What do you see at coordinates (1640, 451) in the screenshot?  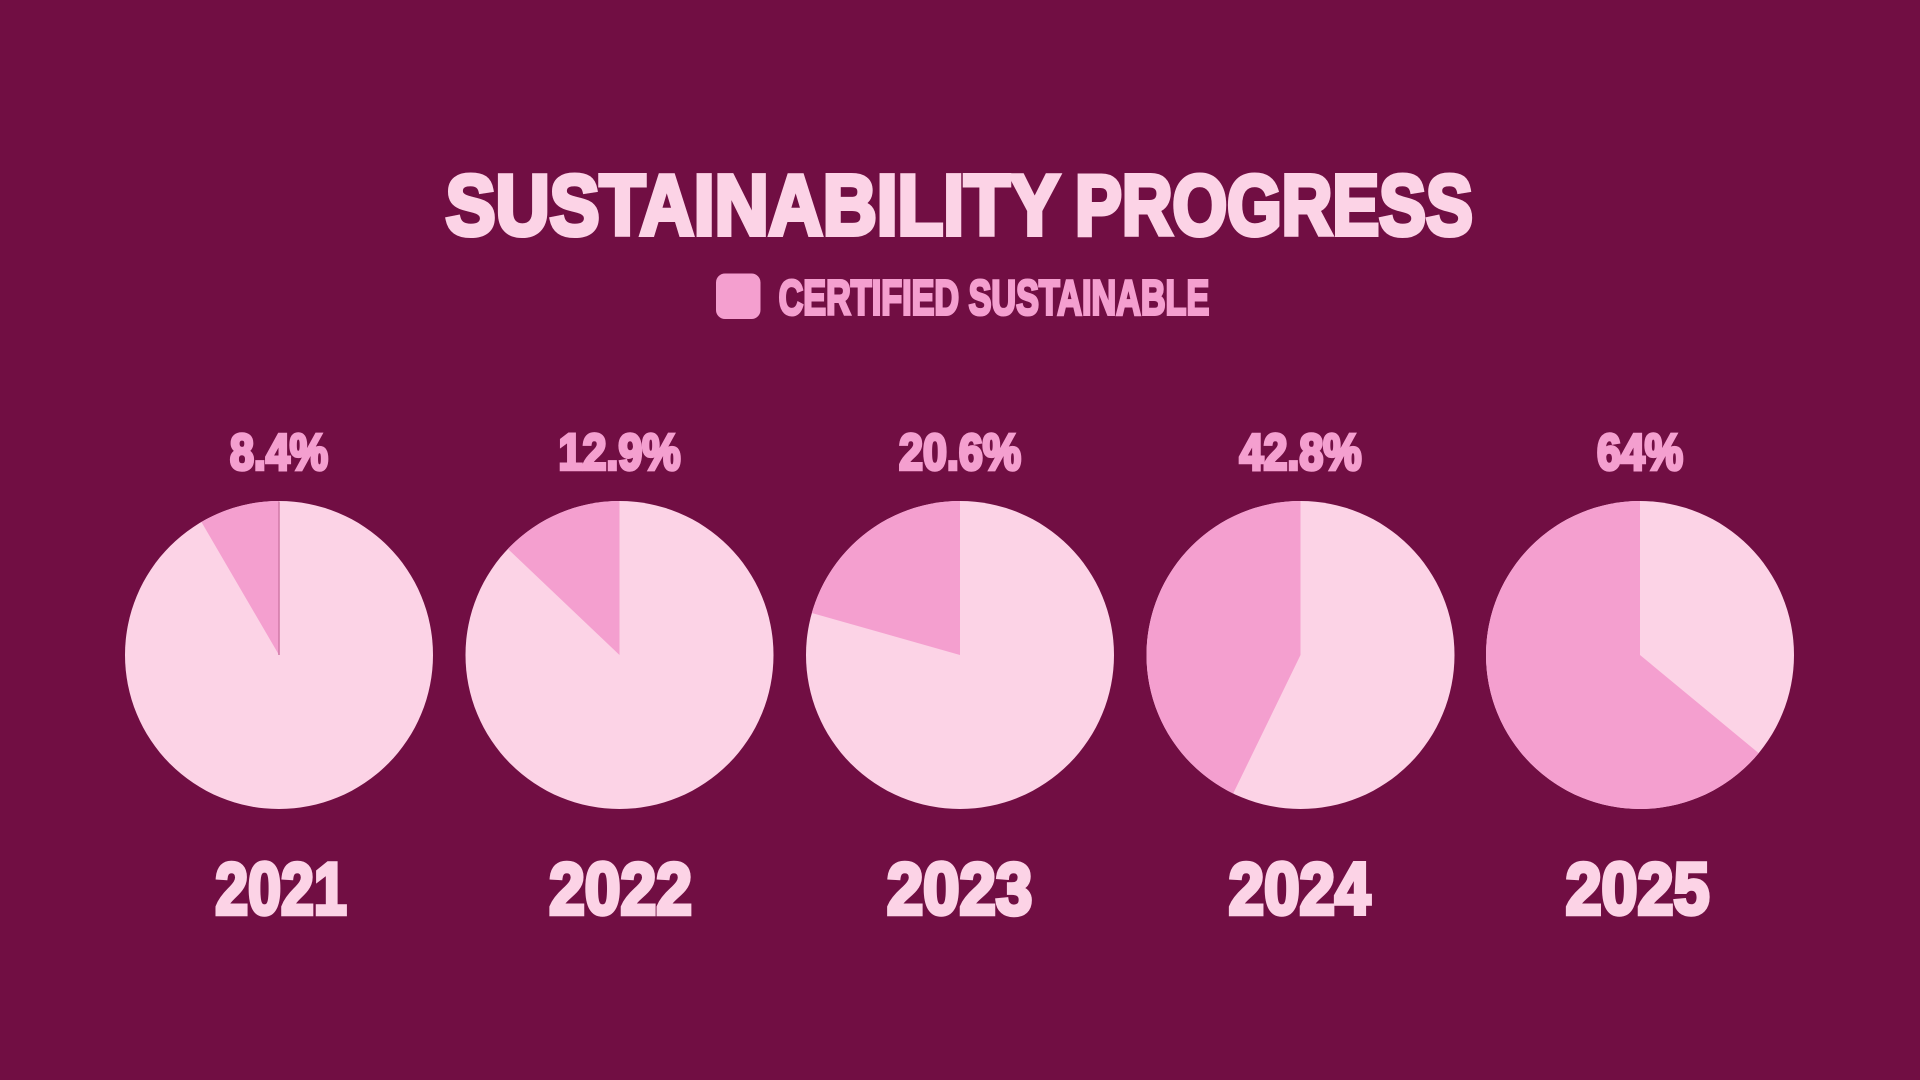 I see `svg-text: 64%` at bounding box center [1640, 451].